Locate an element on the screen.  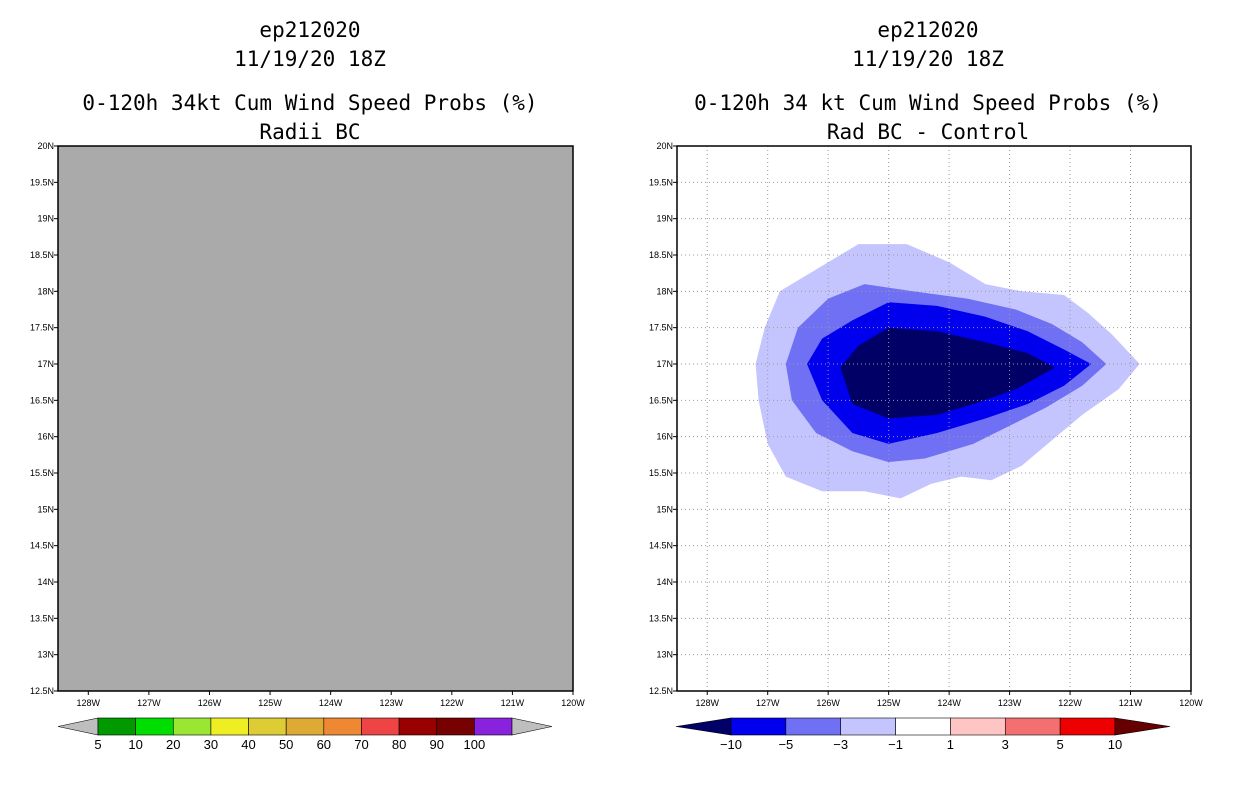
left-ytick-label: 13N is located at coordinates (45, 655).